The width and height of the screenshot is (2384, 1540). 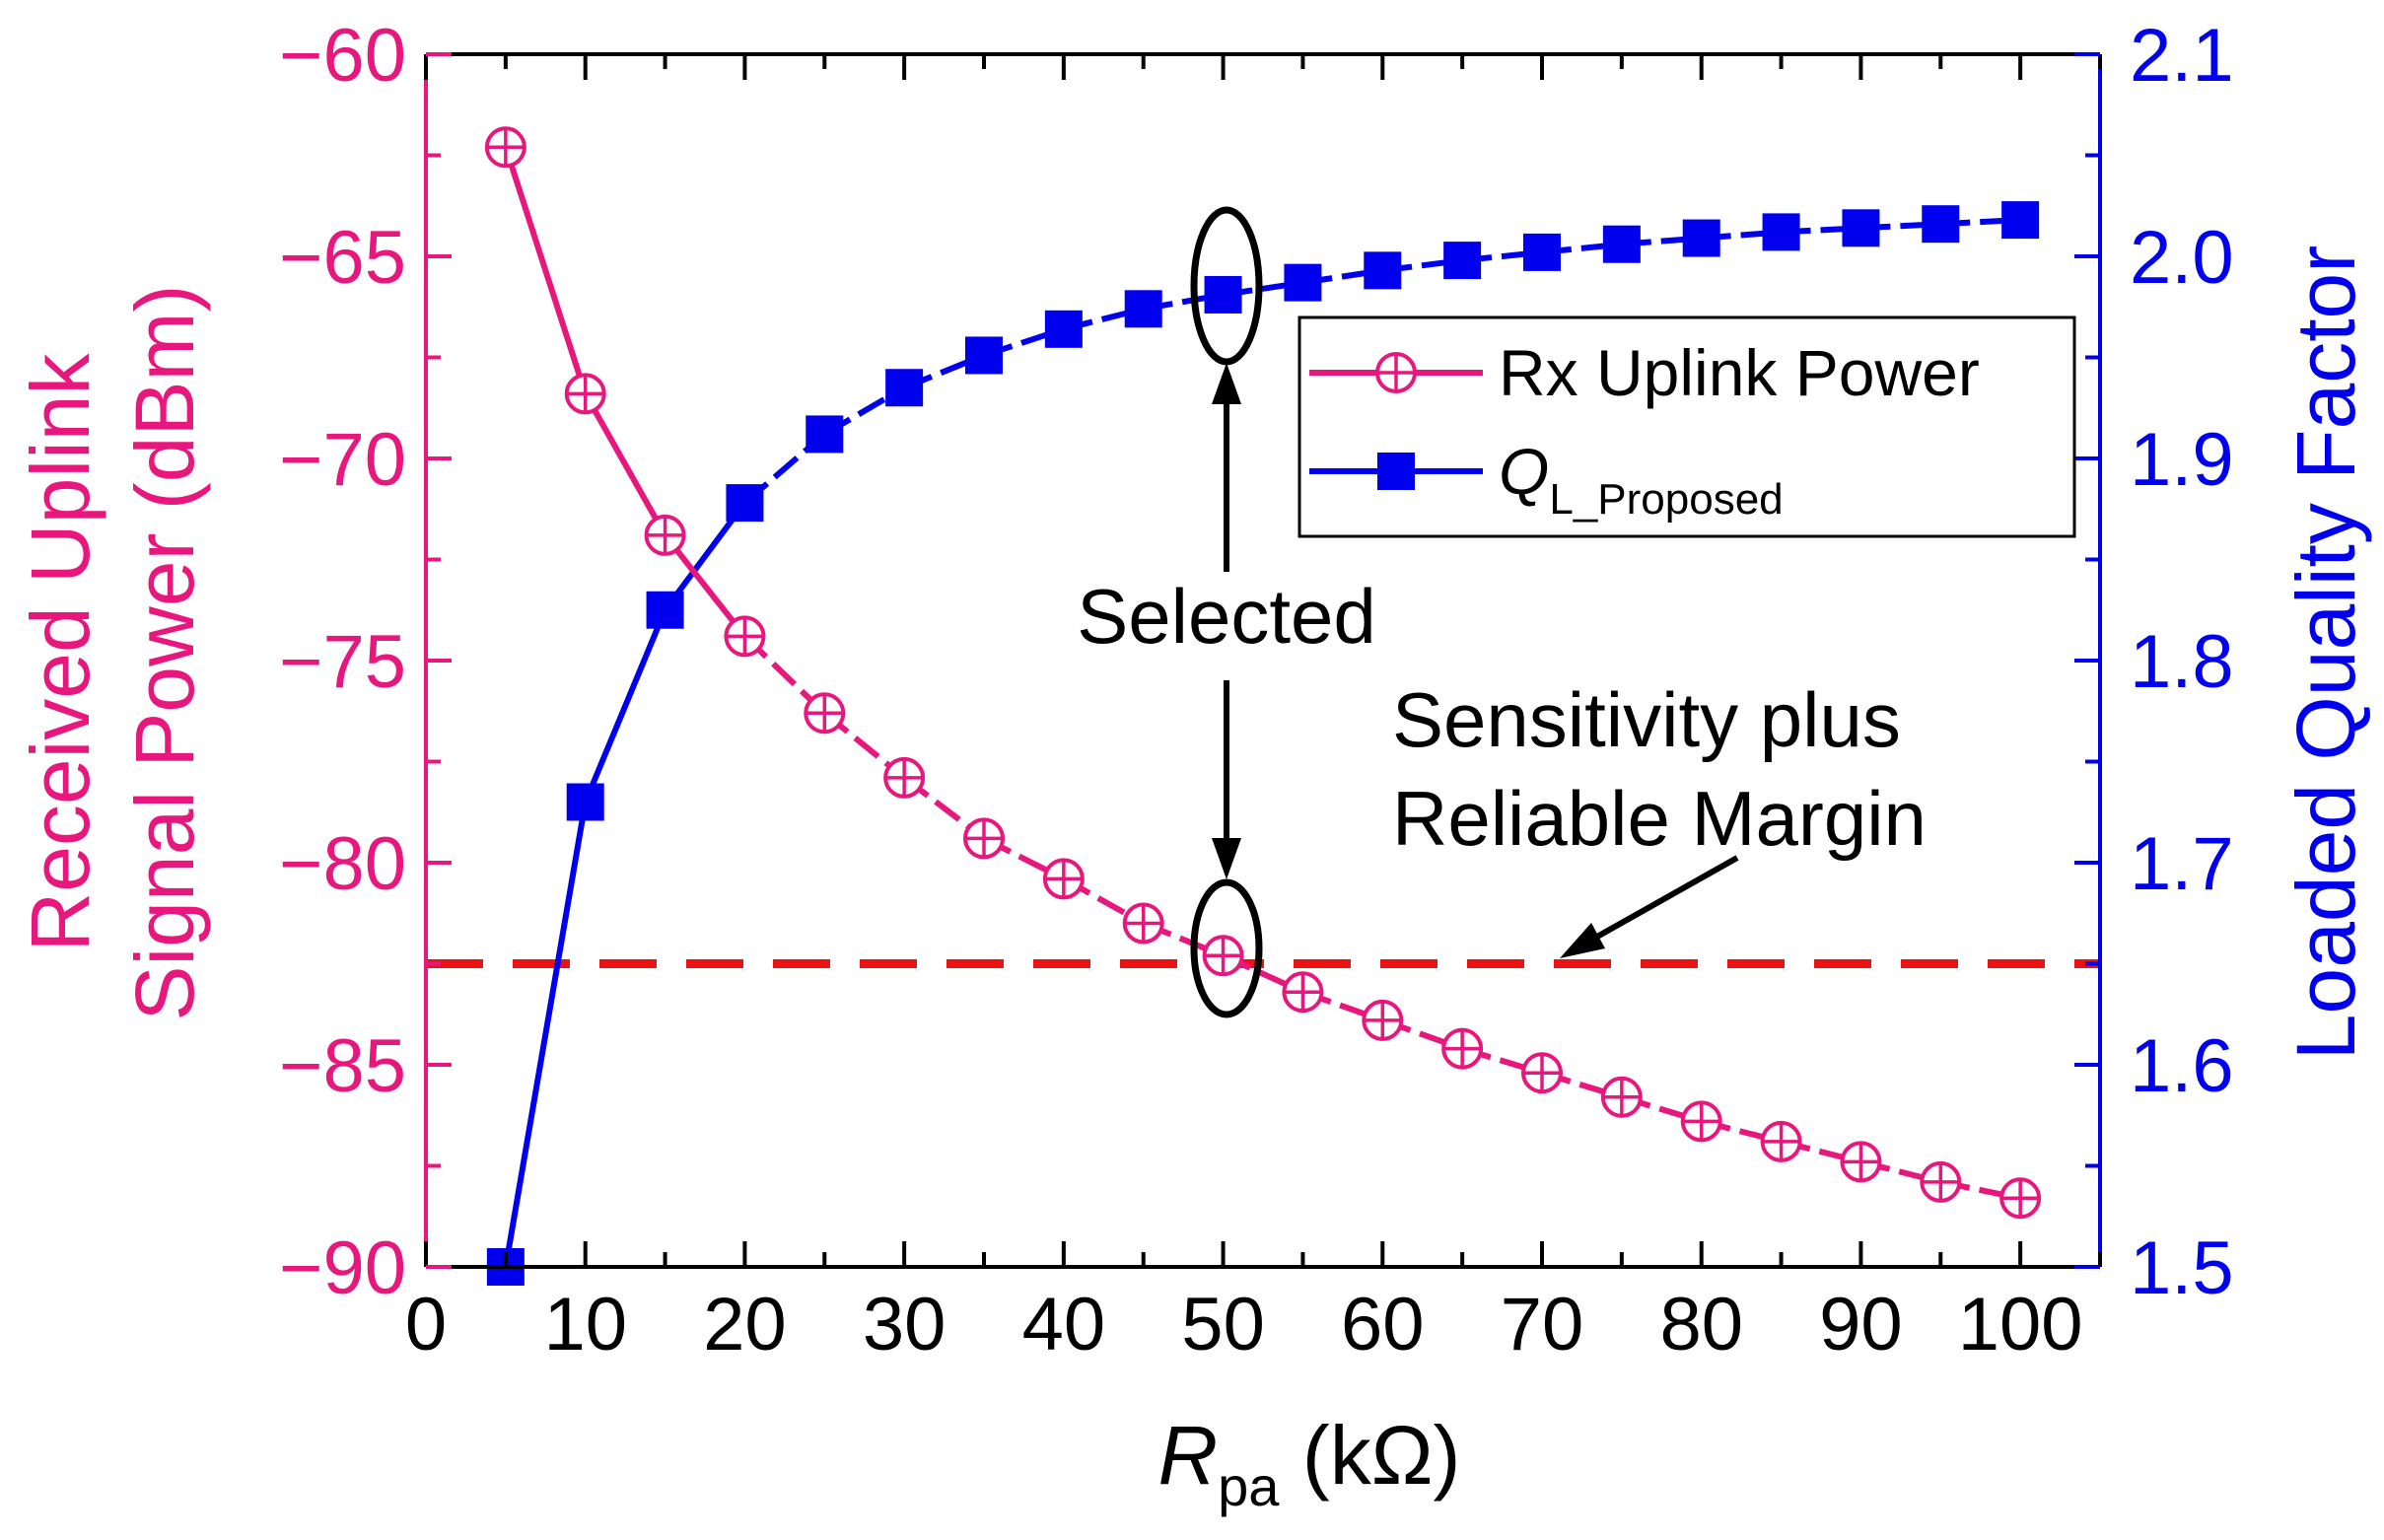 I want to click on selected-ellipse-bottom, so click(x=1227, y=948).